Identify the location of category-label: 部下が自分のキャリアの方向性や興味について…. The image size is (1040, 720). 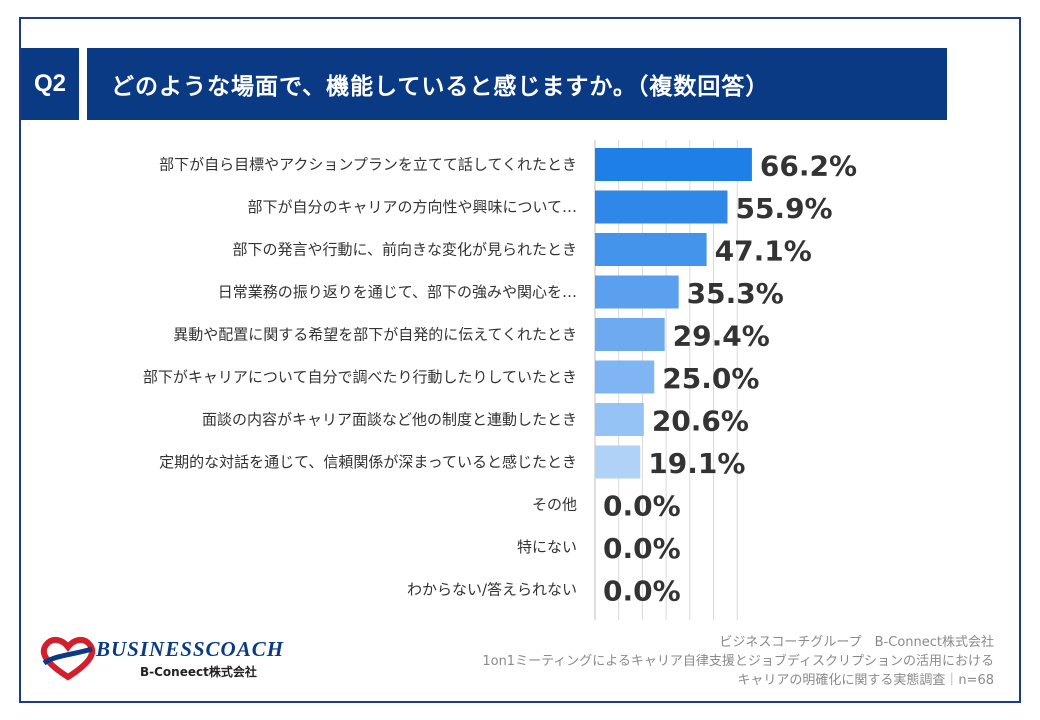
(412, 207).